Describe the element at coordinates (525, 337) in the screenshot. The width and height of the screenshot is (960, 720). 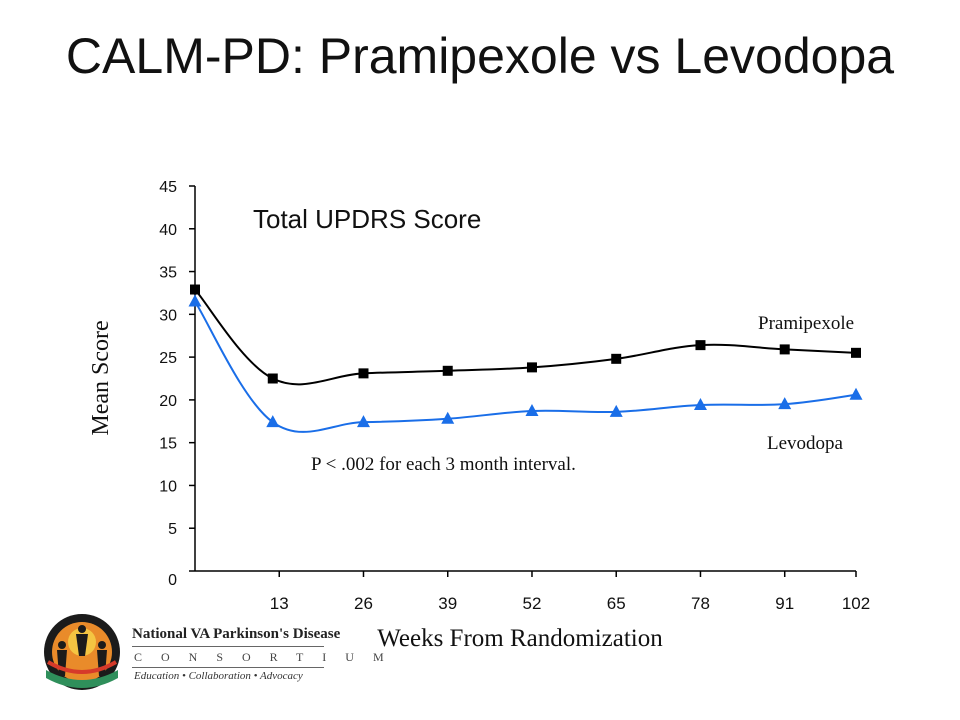
I see `series-line-pramipexole` at that location.